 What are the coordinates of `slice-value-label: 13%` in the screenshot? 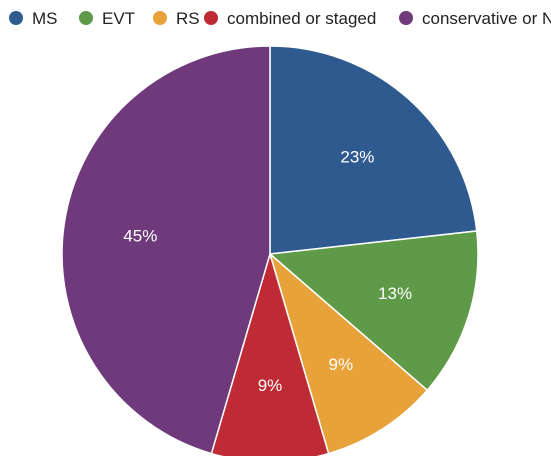 It's located at (395, 293).